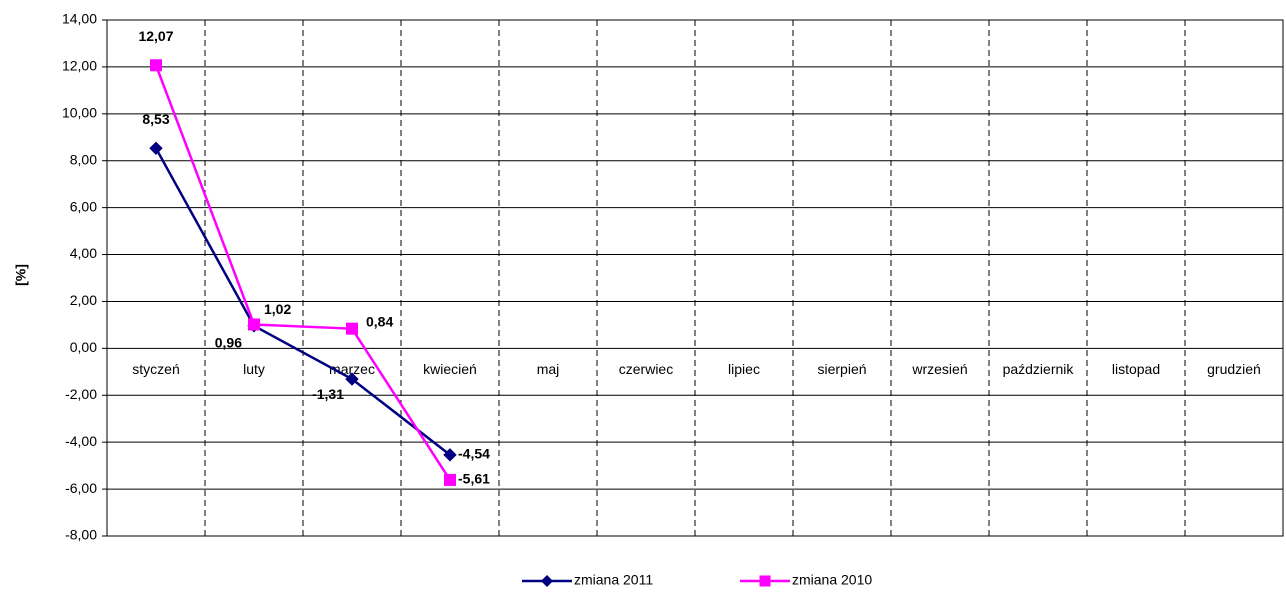 The width and height of the screenshot is (1286, 593). I want to click on data-label: 0,84, so click(379, 321).